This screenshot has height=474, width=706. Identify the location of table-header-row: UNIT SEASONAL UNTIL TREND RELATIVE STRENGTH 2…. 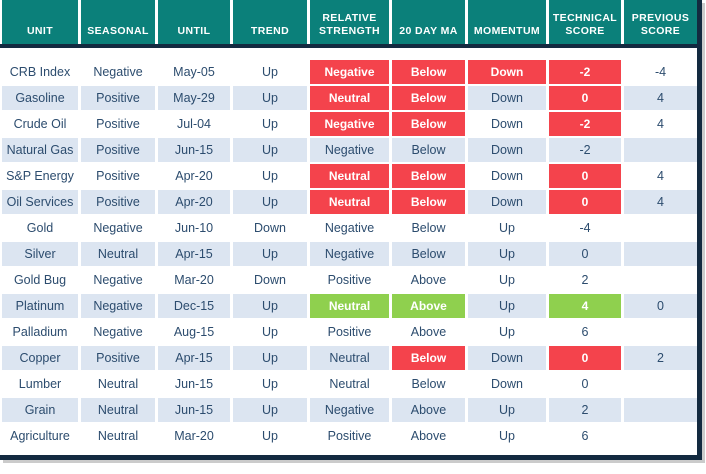
(349, 22).